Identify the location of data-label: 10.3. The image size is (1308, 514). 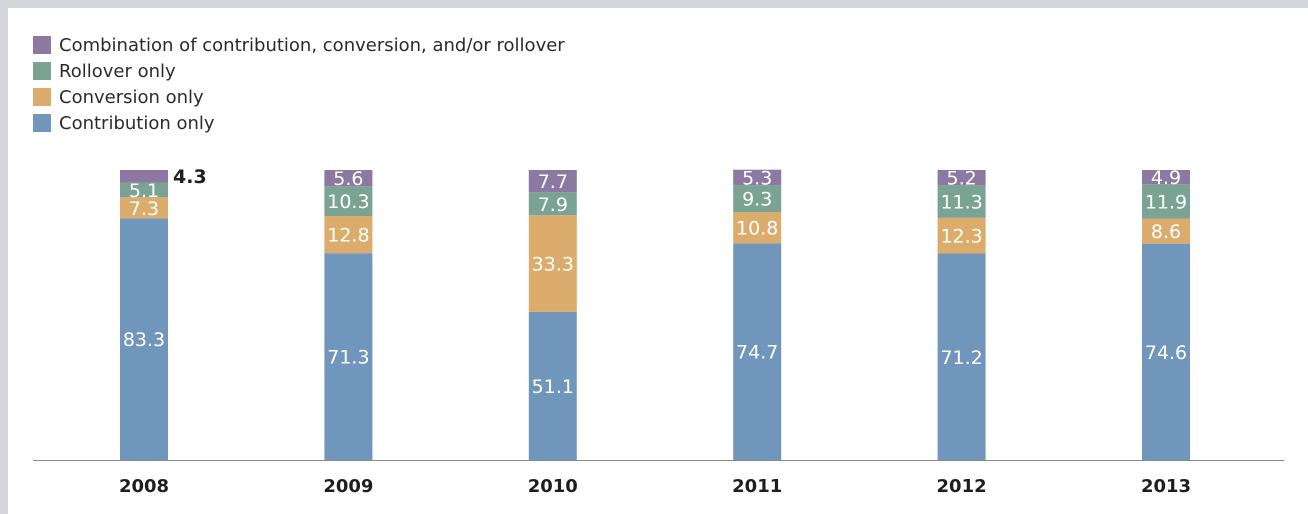
(348, 202).